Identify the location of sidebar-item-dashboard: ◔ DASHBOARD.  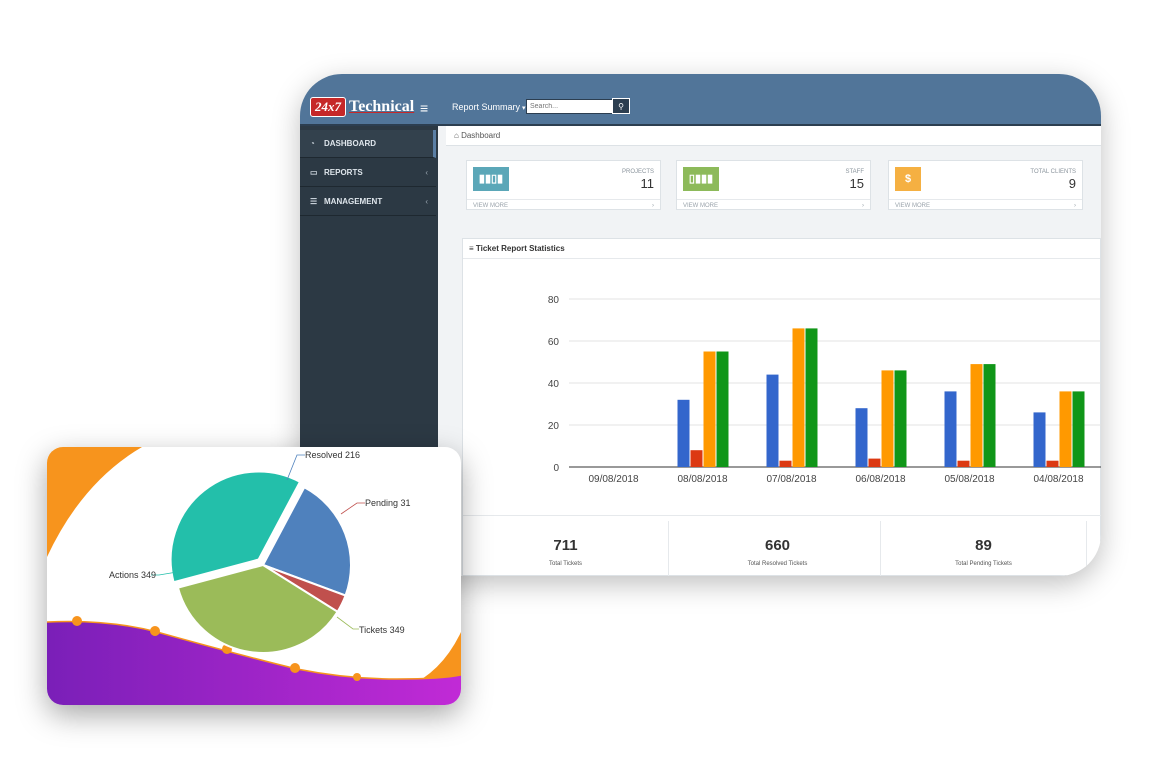
(368, 144).